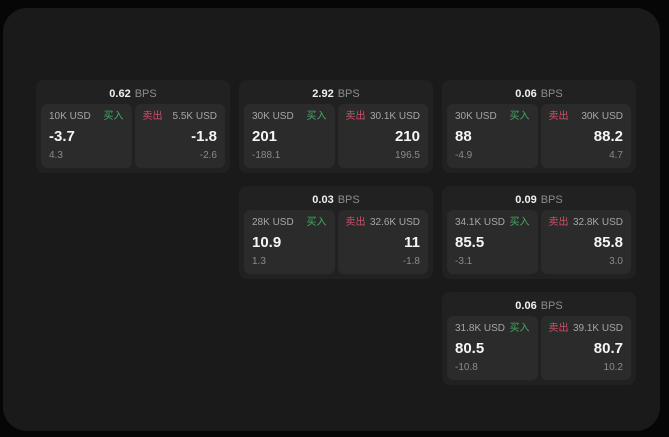 Image resolution: width=669 pixels, height=437 pixels. Describe the element at coordinates (394, 222) in the screenshot. I see `sell-amount: 32.6K USD` at that location.